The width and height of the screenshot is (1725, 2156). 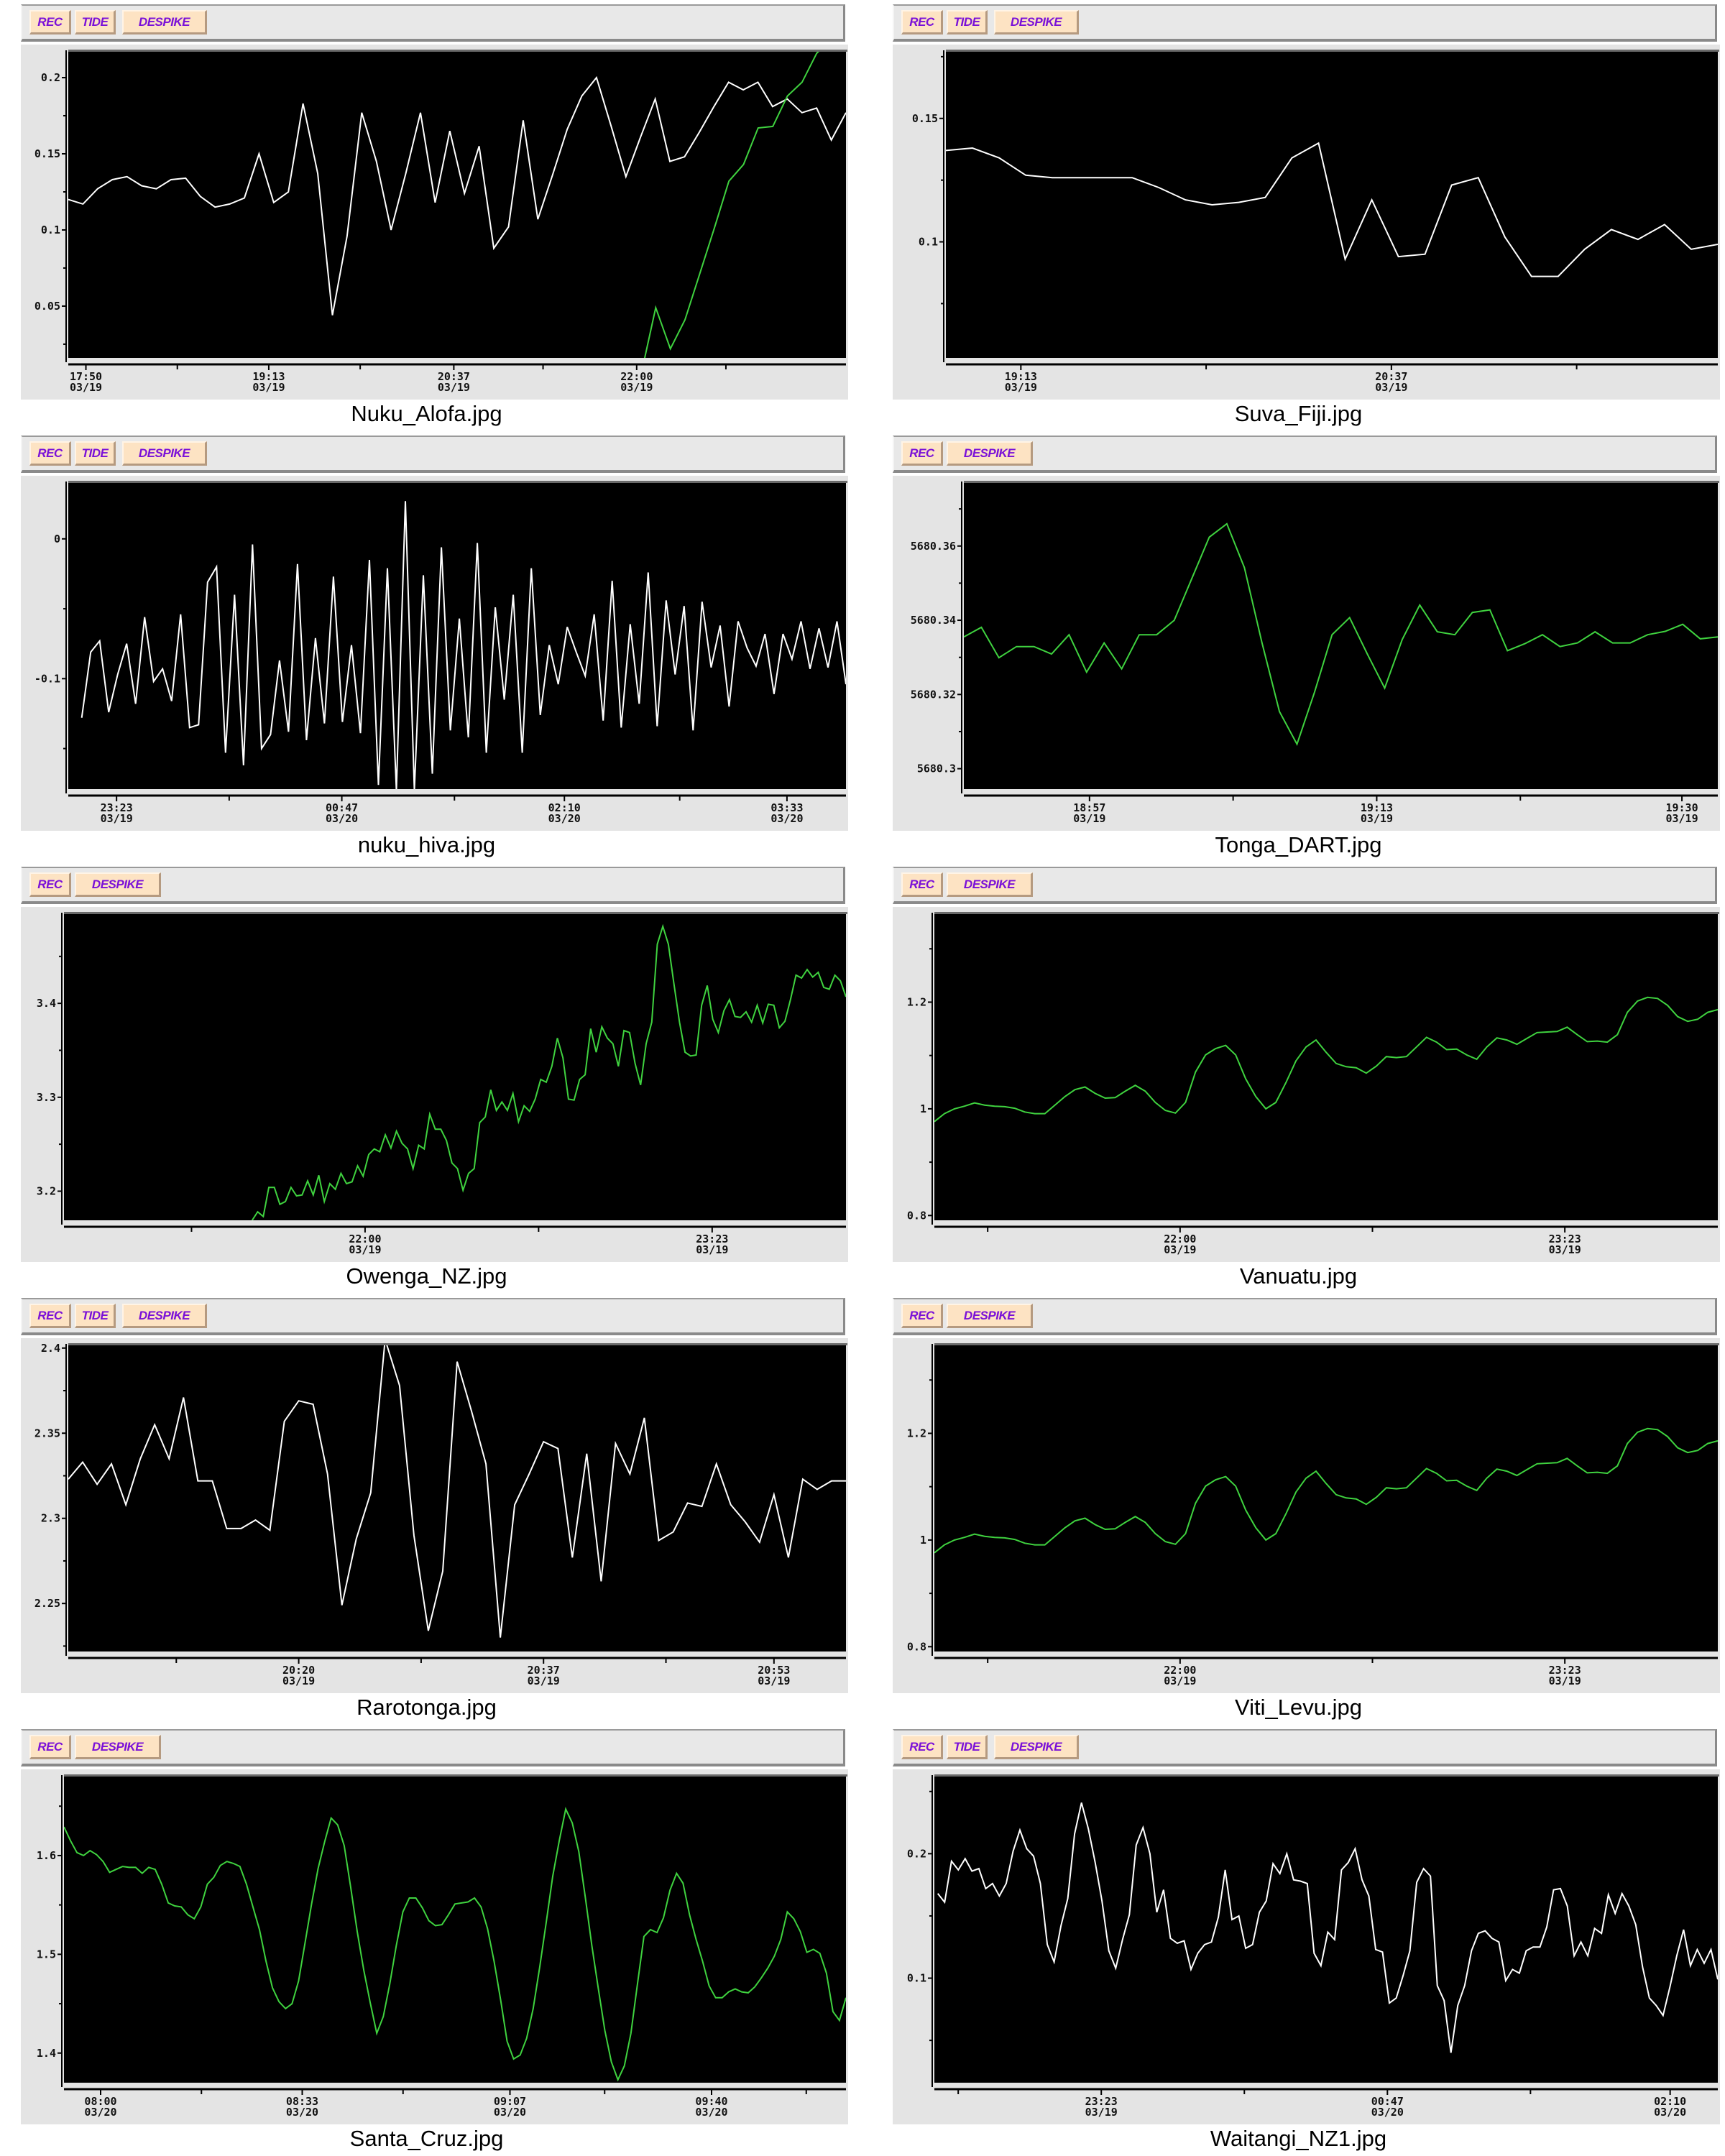 What do you see at coordinates (916, 1646) in the screenshot?
I see `y-tick-label: 0.8` at bounding box center [916, 1646].